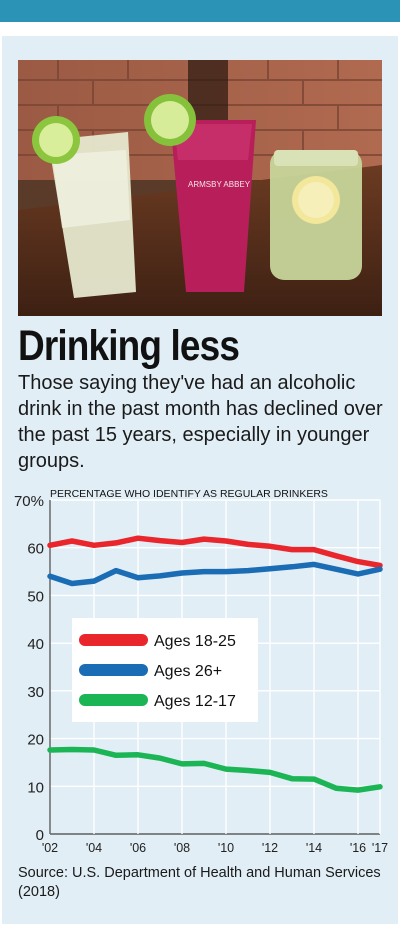  Describe the element at coordinates (195, 641) in the screenshot. I see `legend-label: Ages 18-25` at that location.